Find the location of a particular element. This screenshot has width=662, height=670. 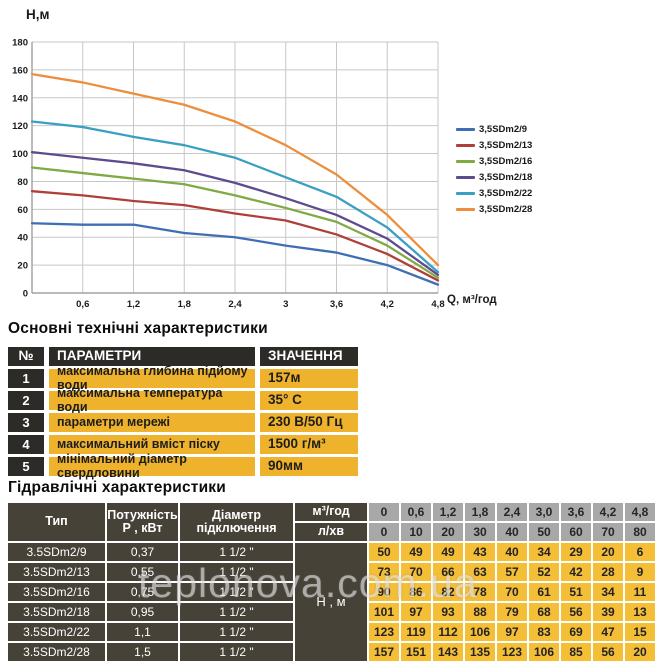

spec-row-value: 35° С is located at coordinates (309, 400).